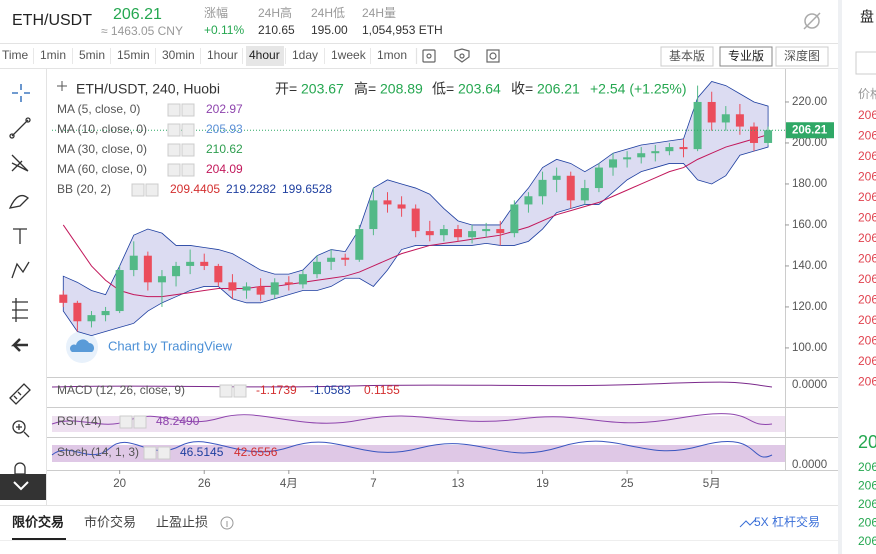 This screenshot has width=876, height=554. What do you see at coordinates (479, 89) in the screenshot?
I see `ohlc-value: 203.64` at bounding box center [479, 89].